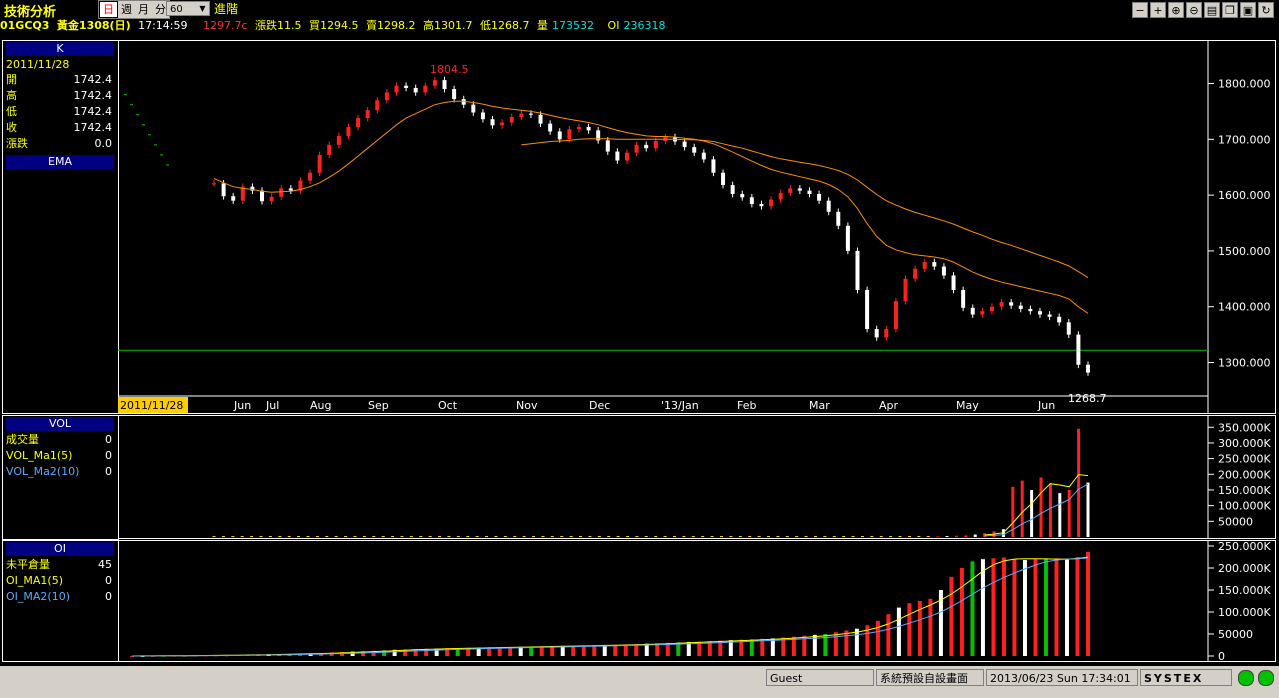  I want to click on vol-panel-label: VOL, so click(60, 424).